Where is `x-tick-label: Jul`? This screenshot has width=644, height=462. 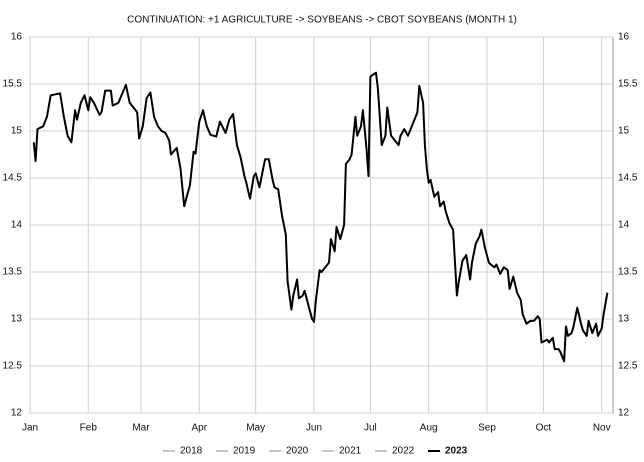
x-tick-label: Jul is located at coordinates (370, 428).